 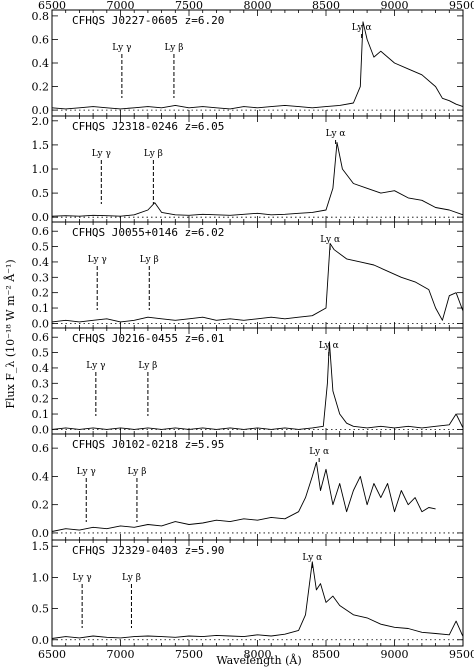 What do you see at coordinates (41, 121) in the screenshot?
I see `y-tick-label: 2.0` at bounding box center [41, 121].